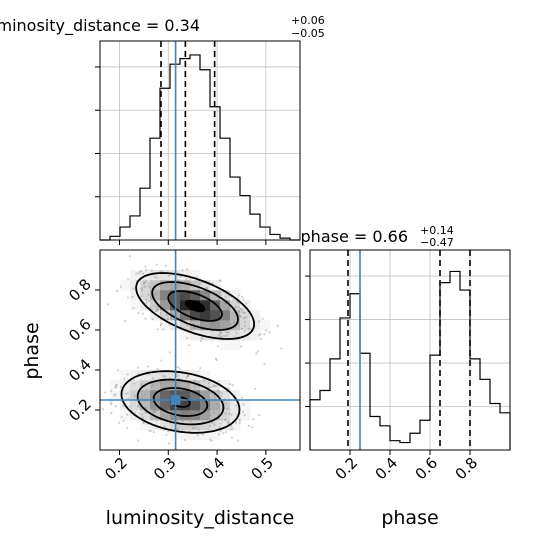  What do you see at coordinates (100, 26) in the screenshot?
I see `panel-title-main: luminosity_distance = 0.34` at bounding box center [100, 26].